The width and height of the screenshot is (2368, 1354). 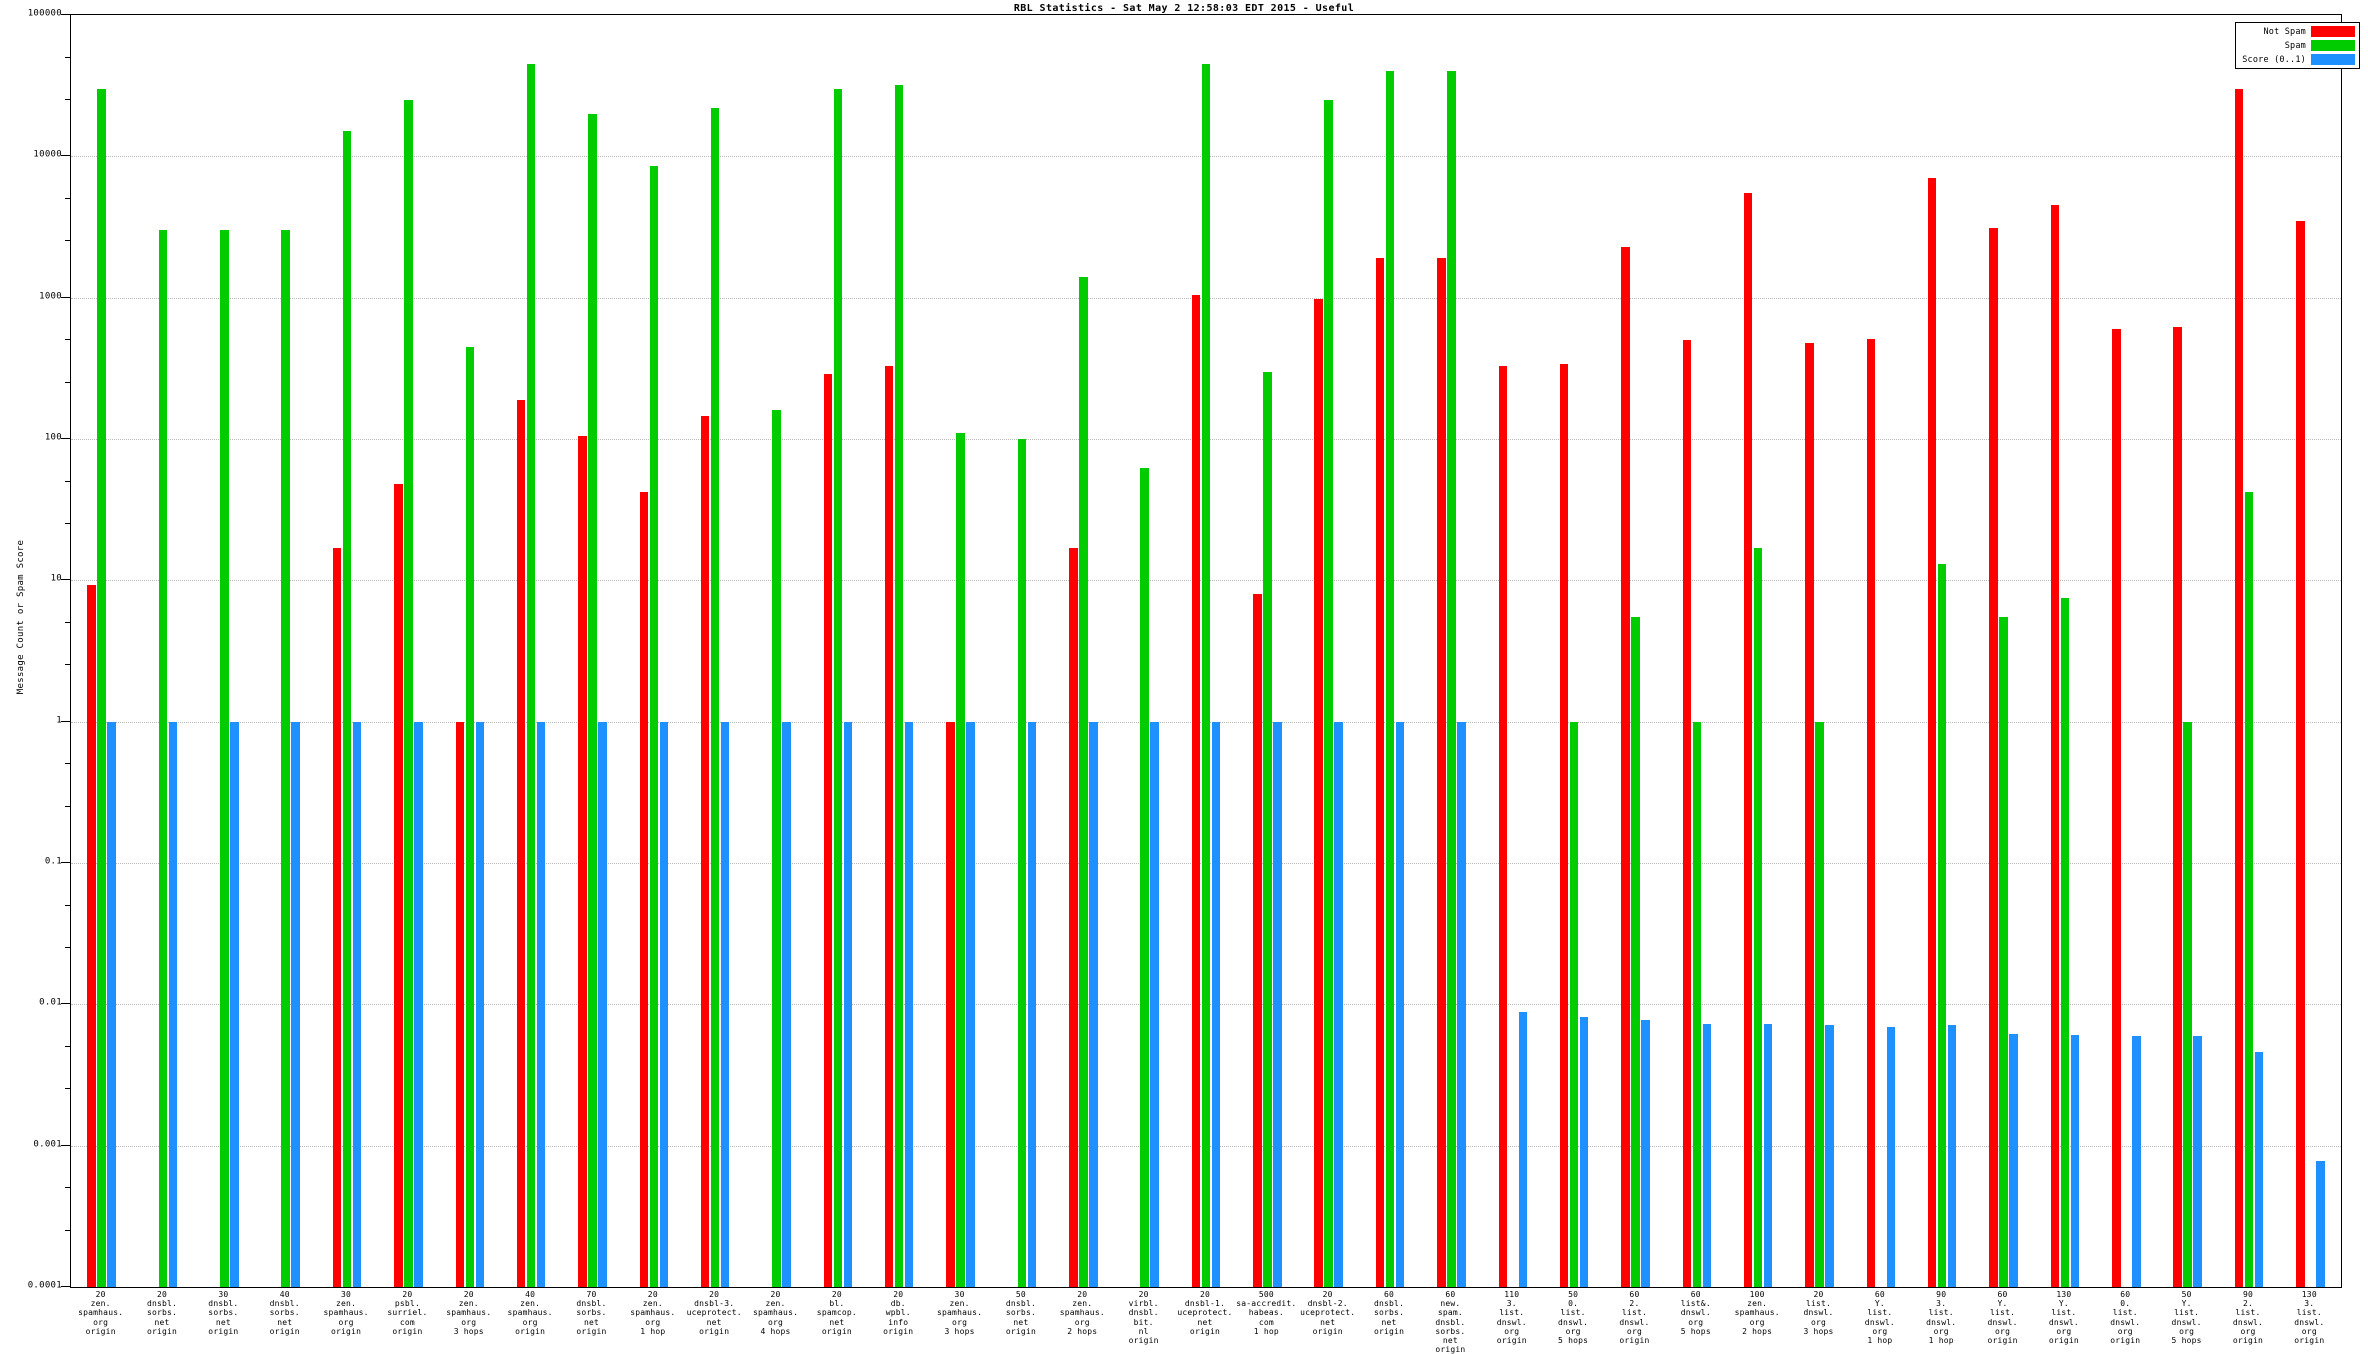 I want to click on legend-label: Spam, so click(x=2295, y=45).